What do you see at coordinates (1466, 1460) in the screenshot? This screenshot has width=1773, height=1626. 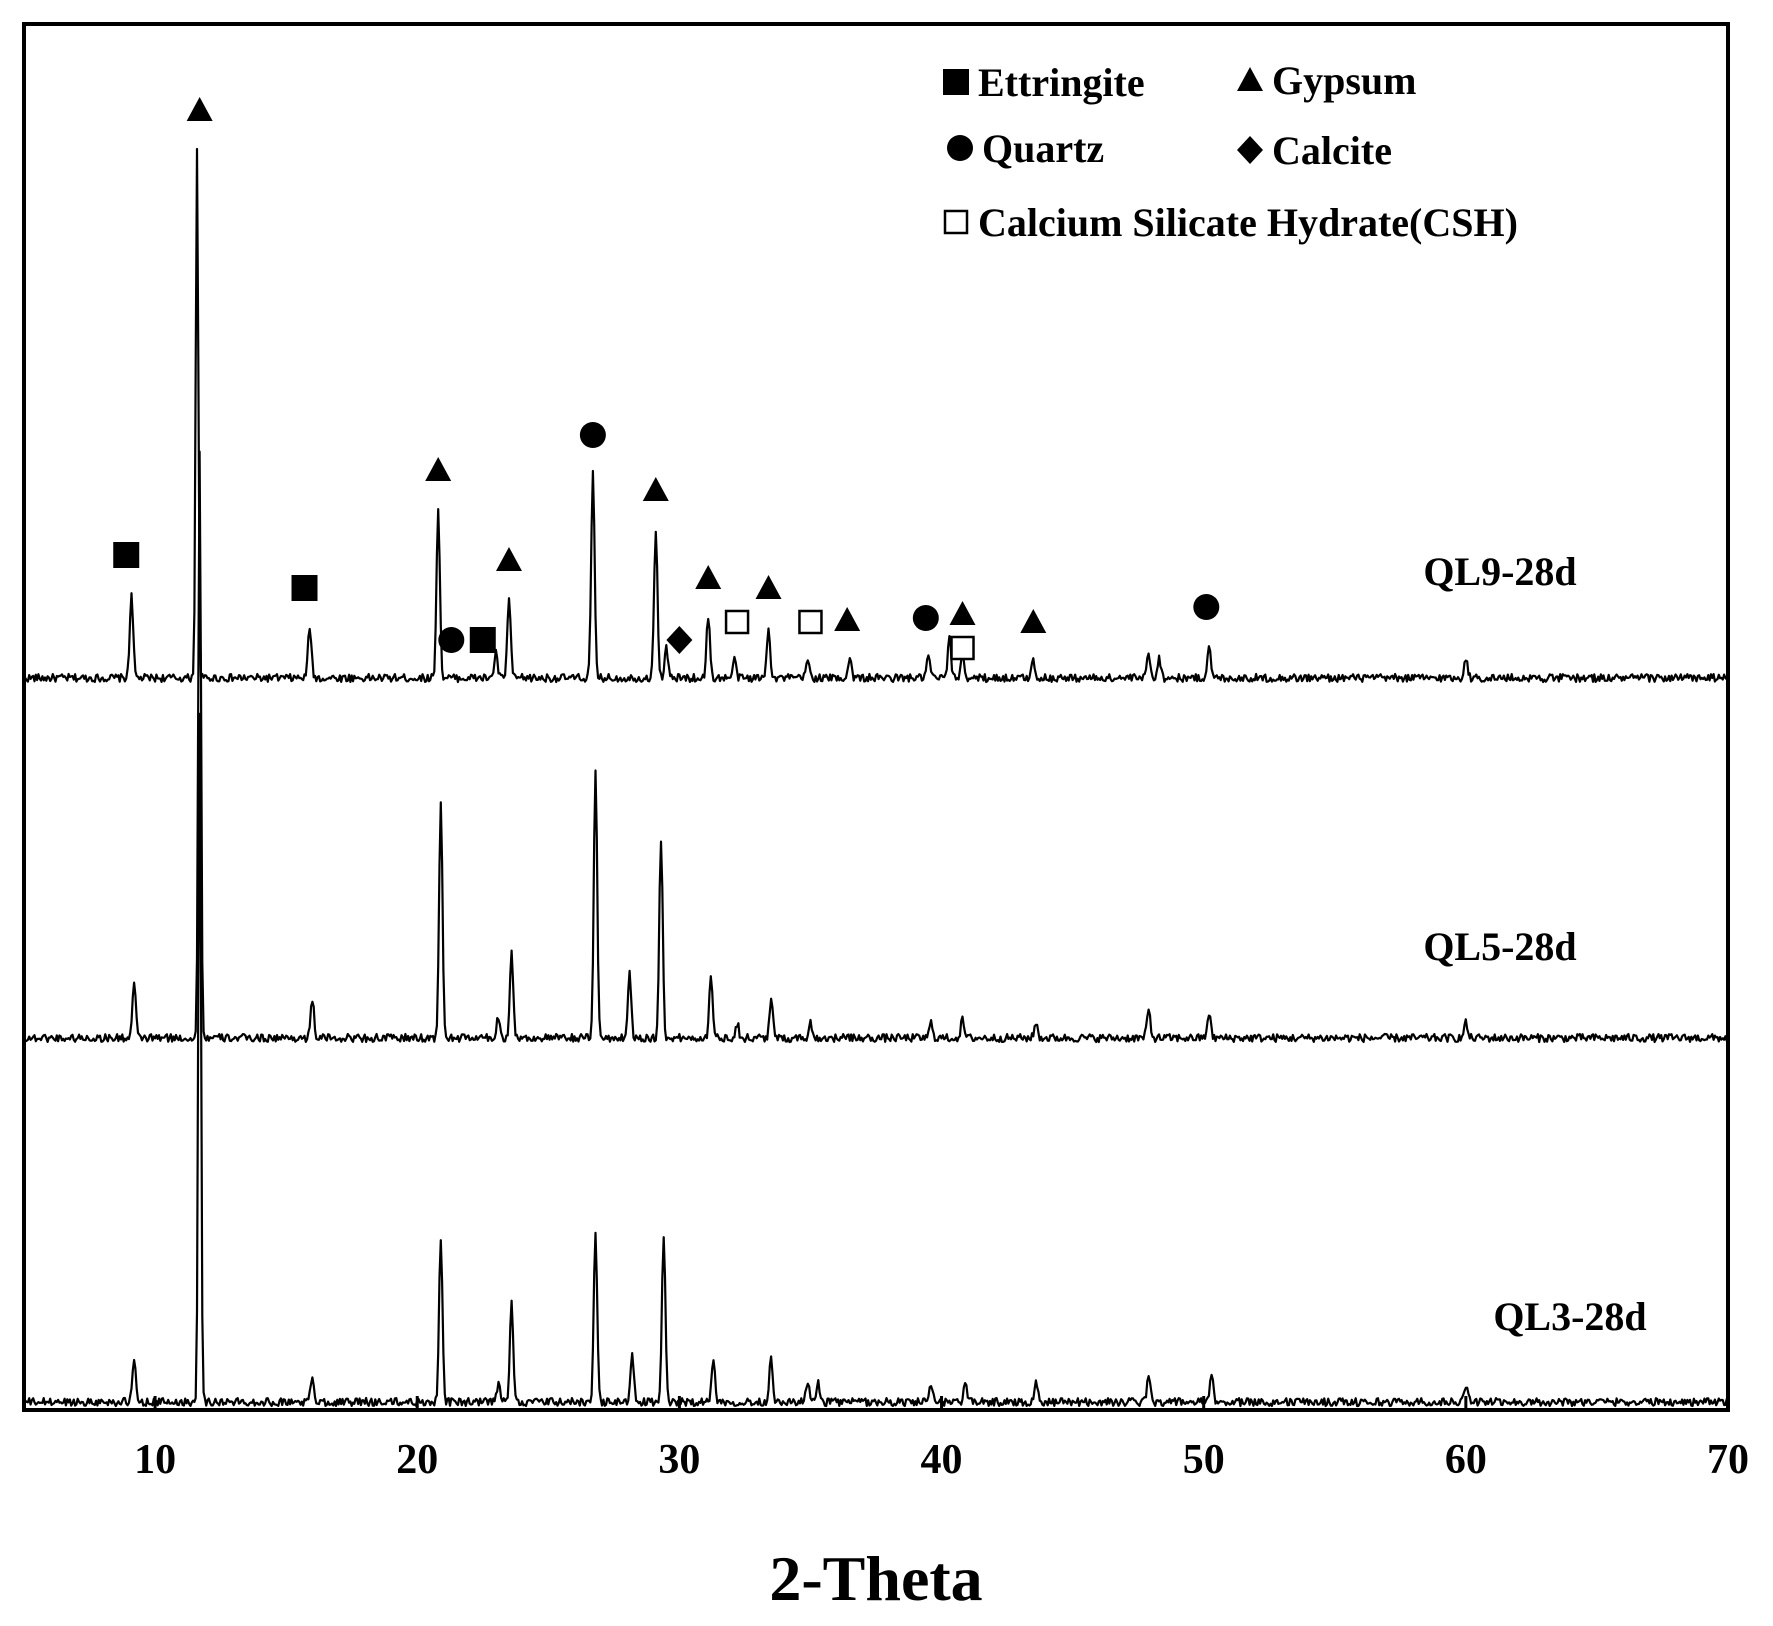 I see `x-tick-label: 60` at bounding box center [1466, 1460].